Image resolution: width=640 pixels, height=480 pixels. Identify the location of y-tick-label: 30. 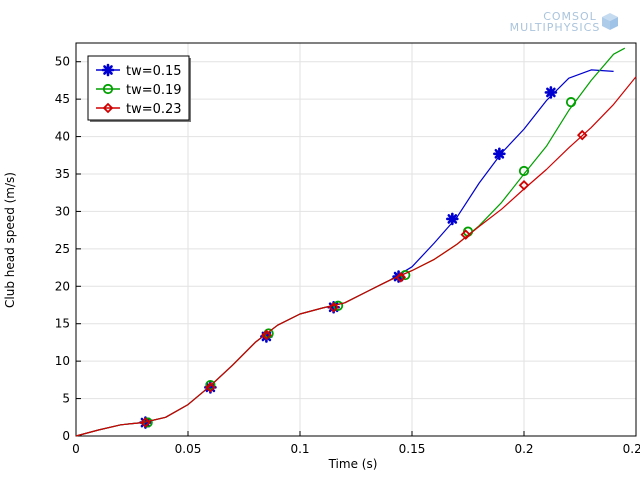
(62, 211).